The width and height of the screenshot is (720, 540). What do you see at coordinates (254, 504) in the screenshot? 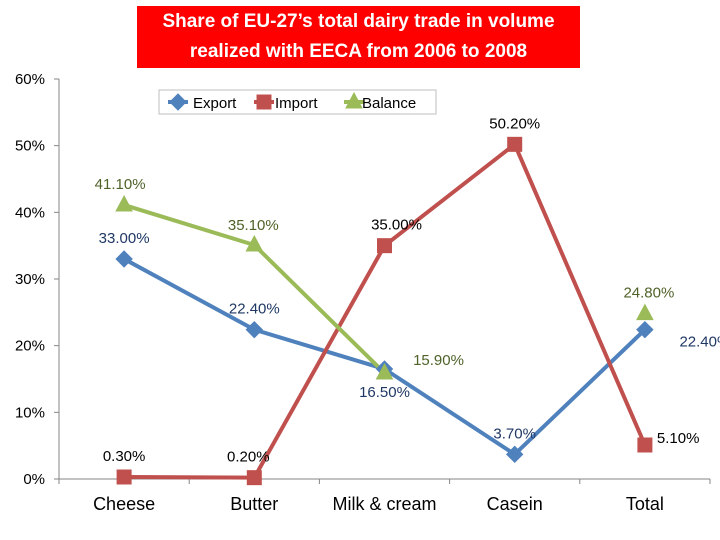
I see `x-category-label: Butter` at bounding box center [254, 504].